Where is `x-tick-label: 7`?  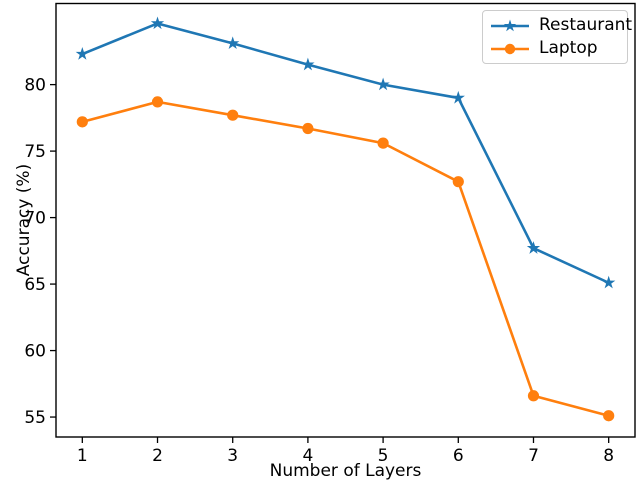 x-tick-label: 7 is located at coordinates (533, 456).